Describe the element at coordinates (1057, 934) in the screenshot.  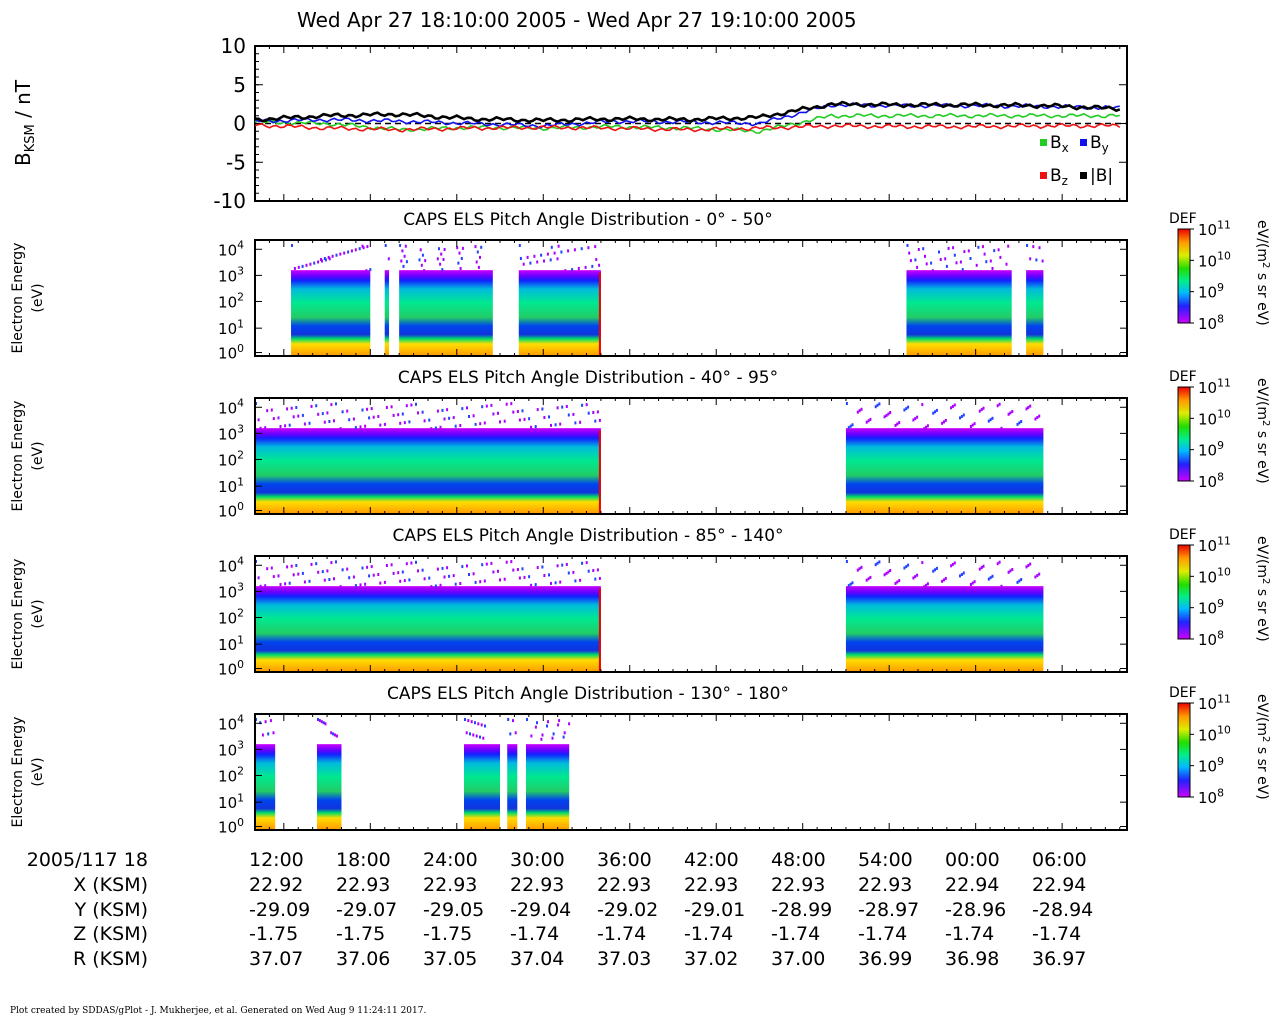
I see `ephemeris-value: -1.74` at that location.